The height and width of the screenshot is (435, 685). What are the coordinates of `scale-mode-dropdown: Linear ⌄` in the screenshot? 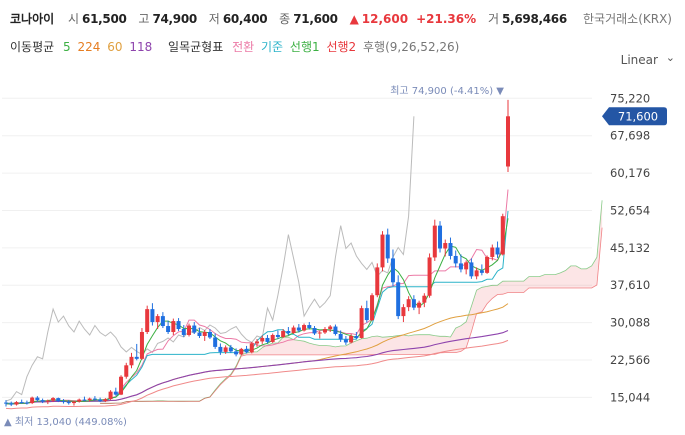 It's located at (648, 59).